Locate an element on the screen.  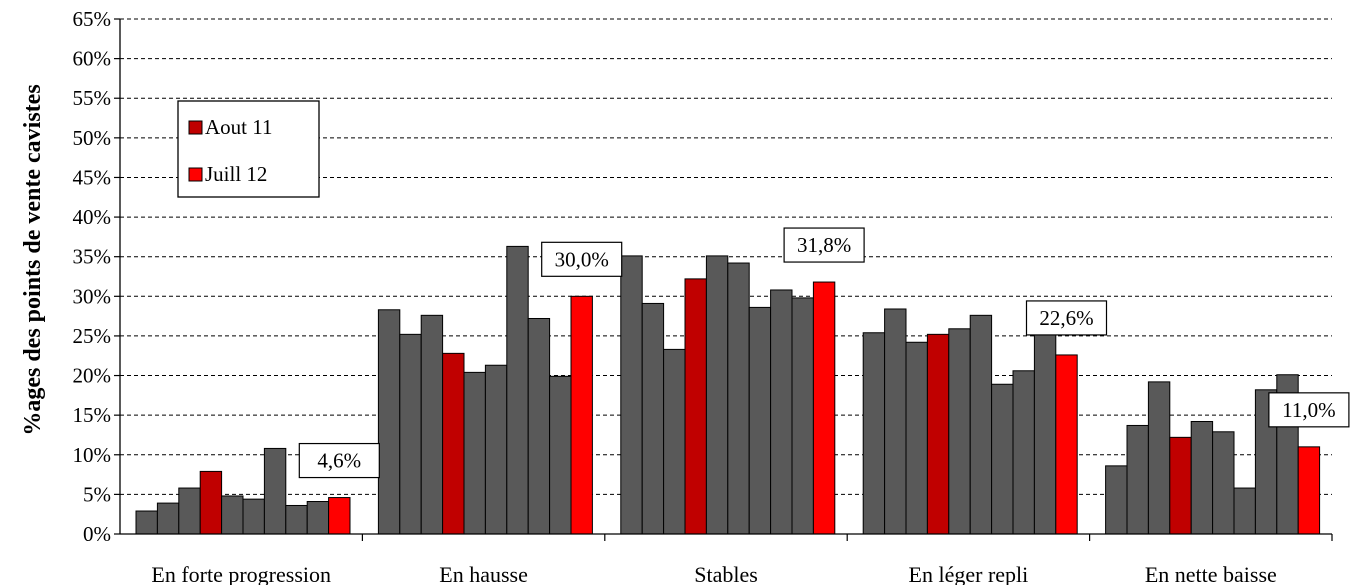
y-axis-title: %ages des points de vente cavistes is located at coordinates (33, 259).